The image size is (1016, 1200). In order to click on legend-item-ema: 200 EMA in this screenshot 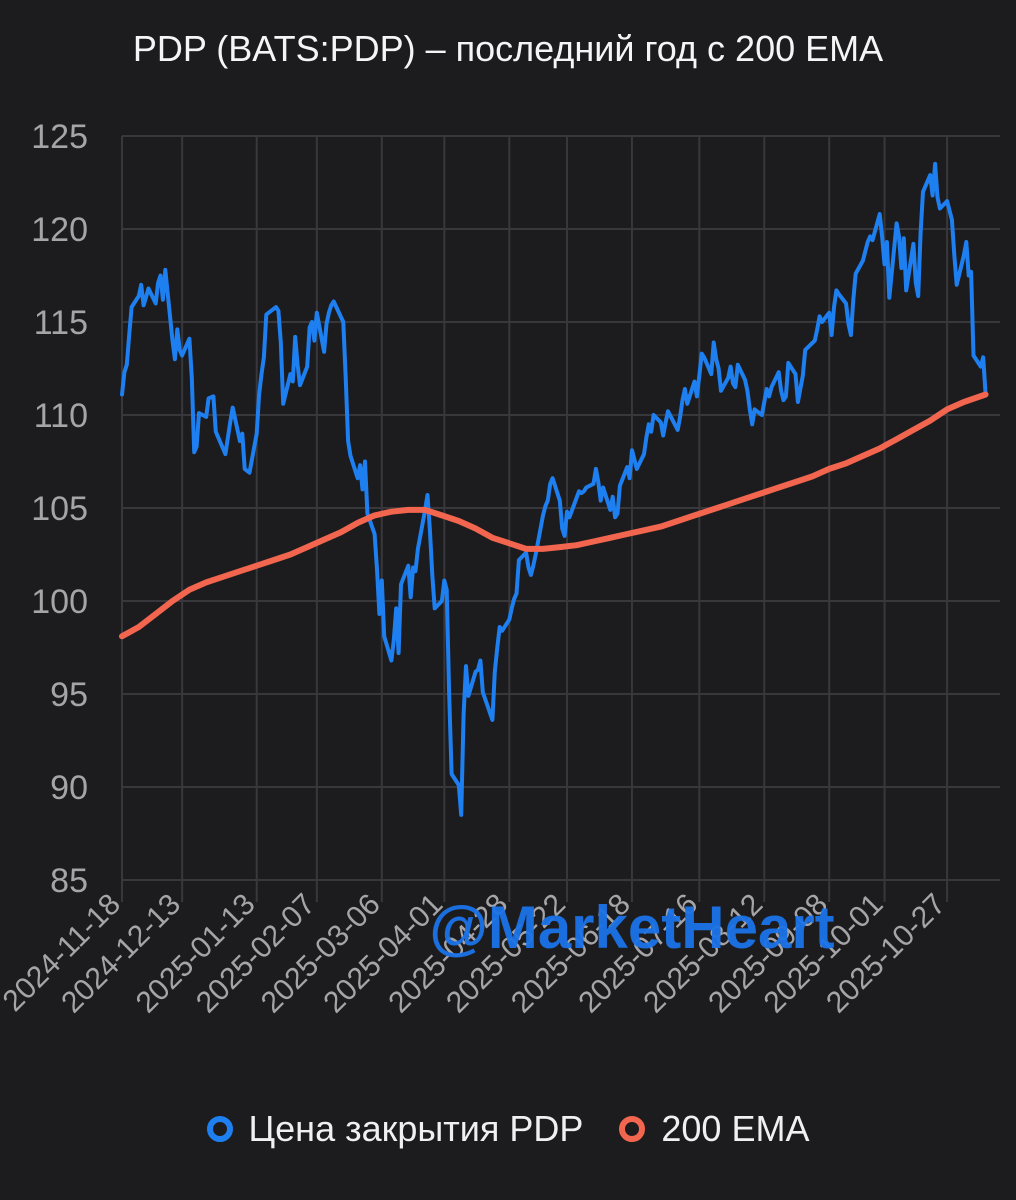, I will do `click(714, 1129)`.